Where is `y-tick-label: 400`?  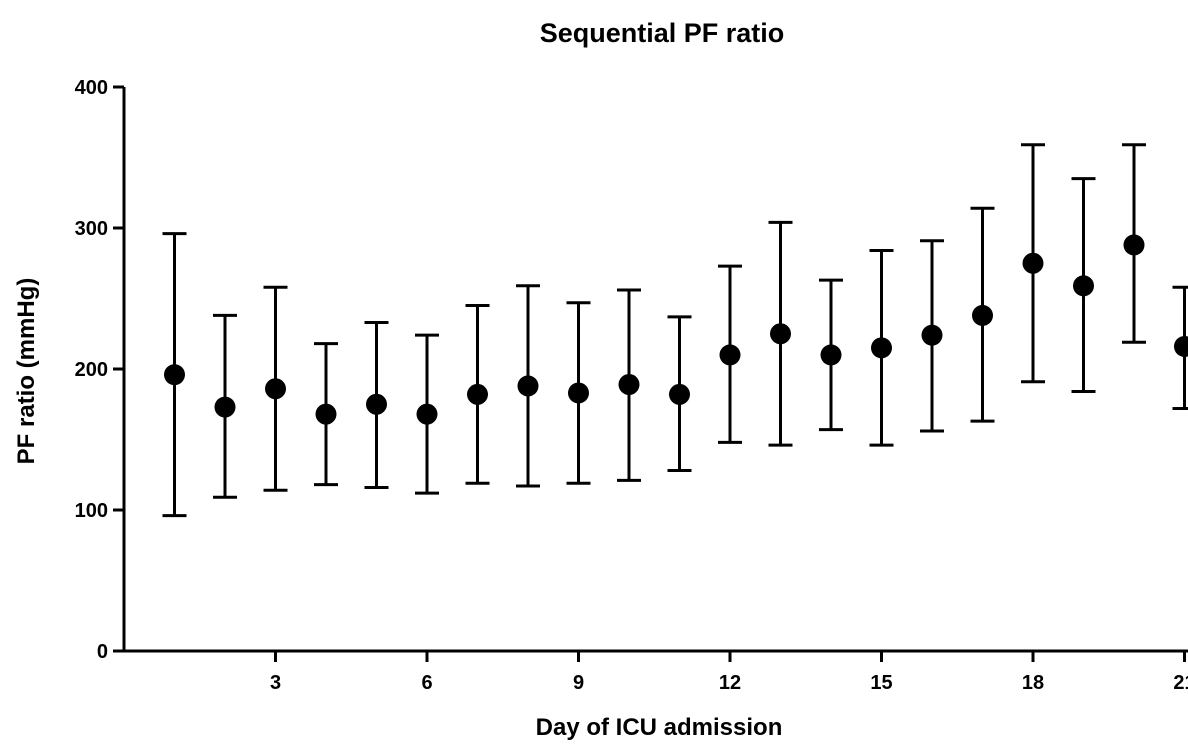 y-tick-label: 400 is located at coordinates (91, 88).